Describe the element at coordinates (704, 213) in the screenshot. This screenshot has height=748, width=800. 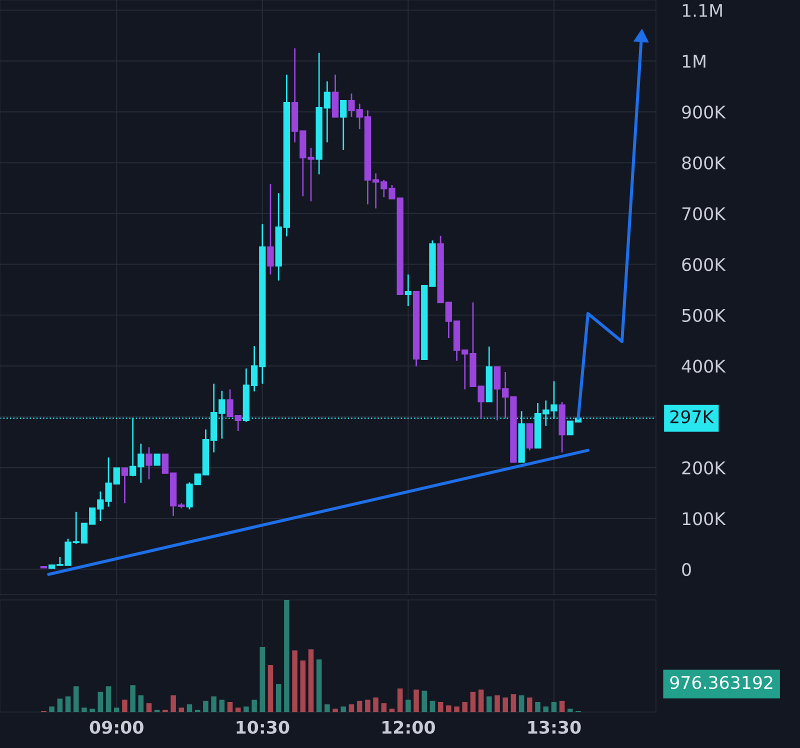
I see `y-tick-label: 700K` at that location.